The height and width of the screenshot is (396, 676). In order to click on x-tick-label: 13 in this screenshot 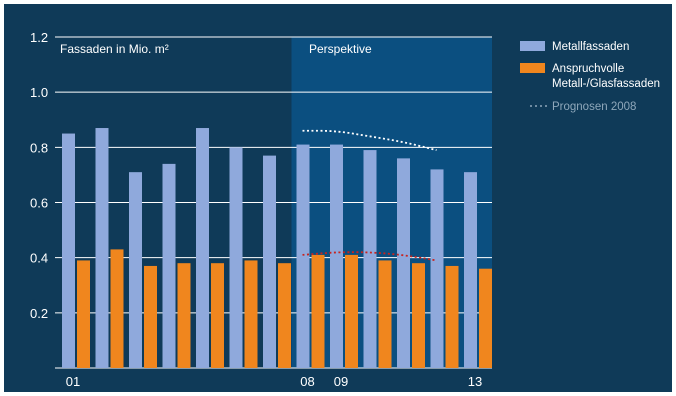, I will do `click(475, 381)`.